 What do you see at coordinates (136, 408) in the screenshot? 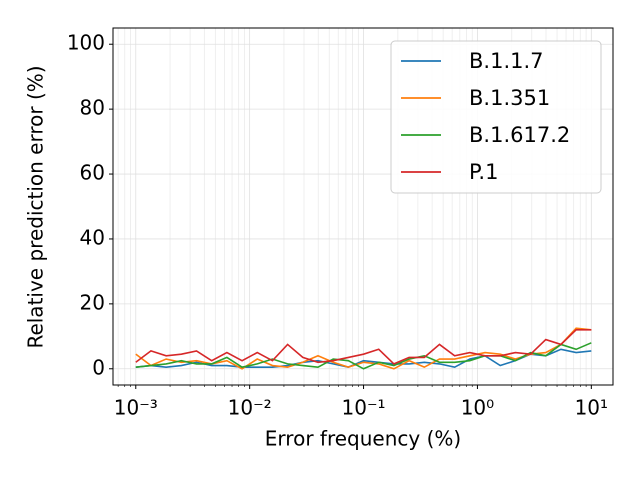
I see `x-tick-label: 10⁻³` at bounding box center [136, 408].